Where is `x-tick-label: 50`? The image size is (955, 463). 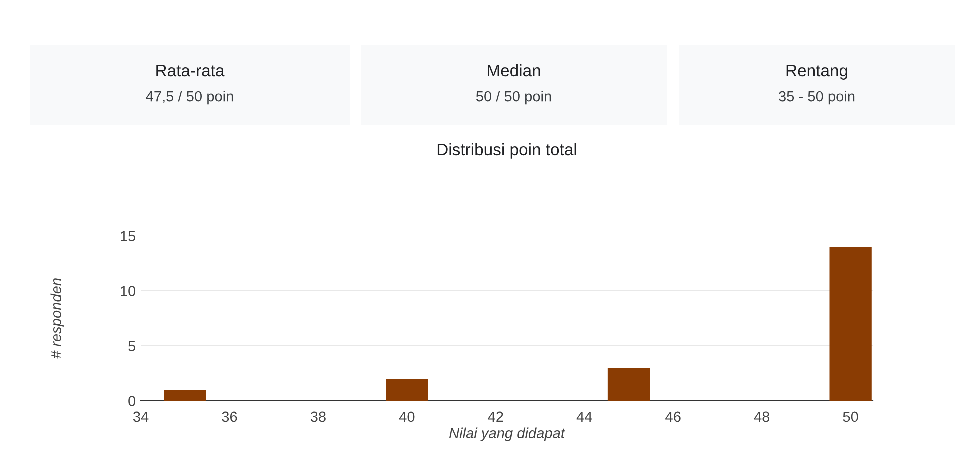
x-tick-label: 50 is located at coordinates (850, 417).